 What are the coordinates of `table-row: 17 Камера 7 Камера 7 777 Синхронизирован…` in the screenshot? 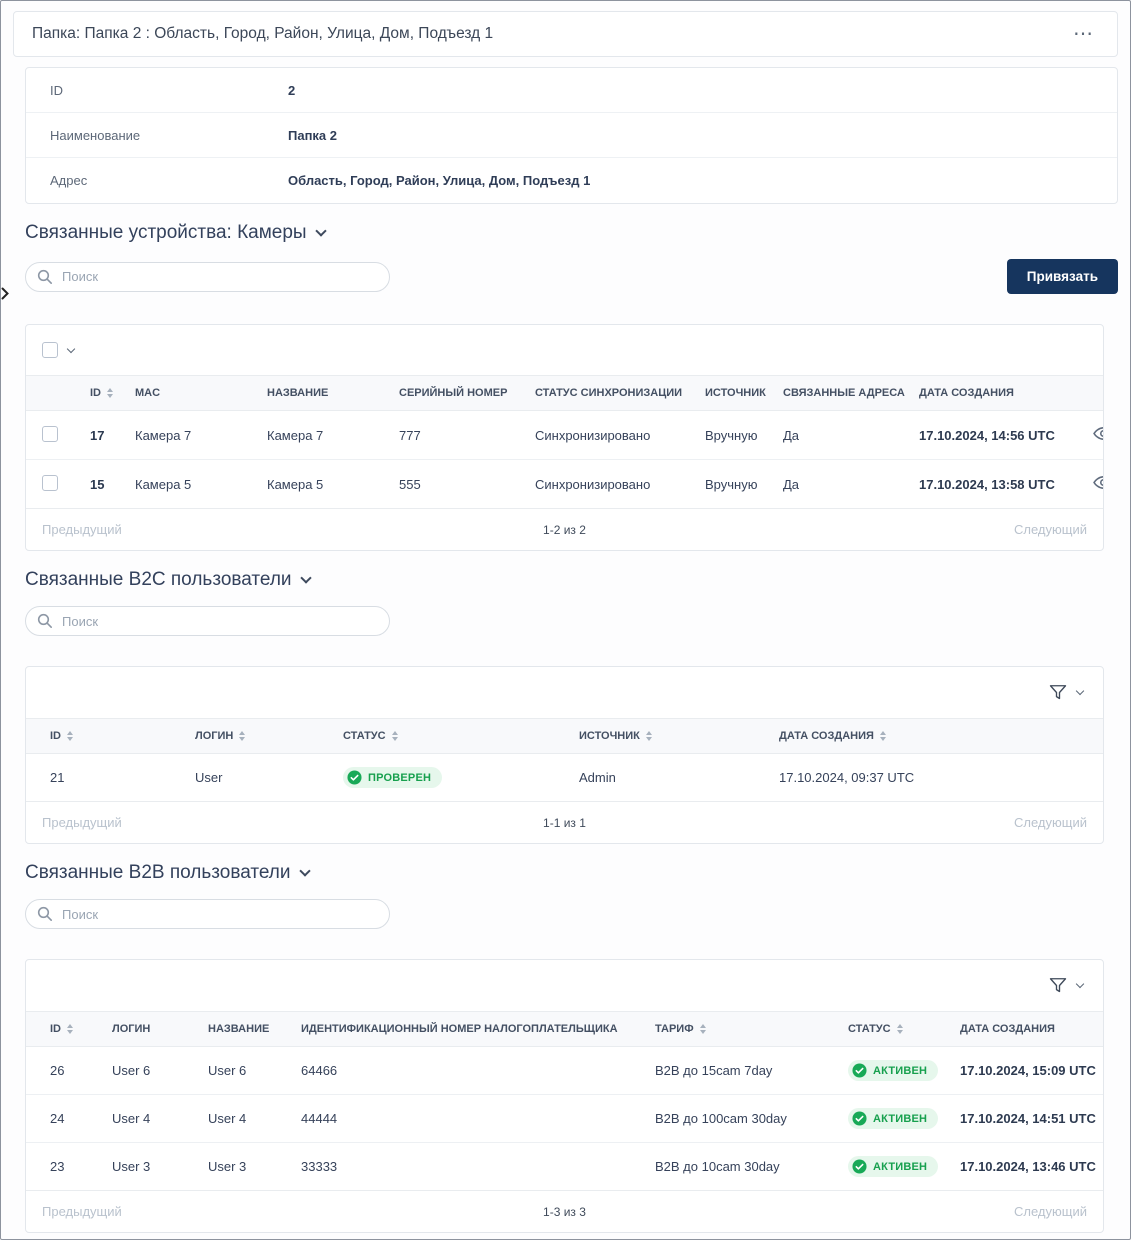 It's located at (564, 435).